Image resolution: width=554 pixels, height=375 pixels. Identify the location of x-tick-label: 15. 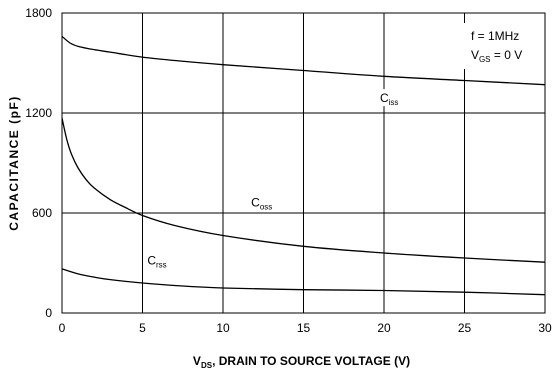
(304, 328).